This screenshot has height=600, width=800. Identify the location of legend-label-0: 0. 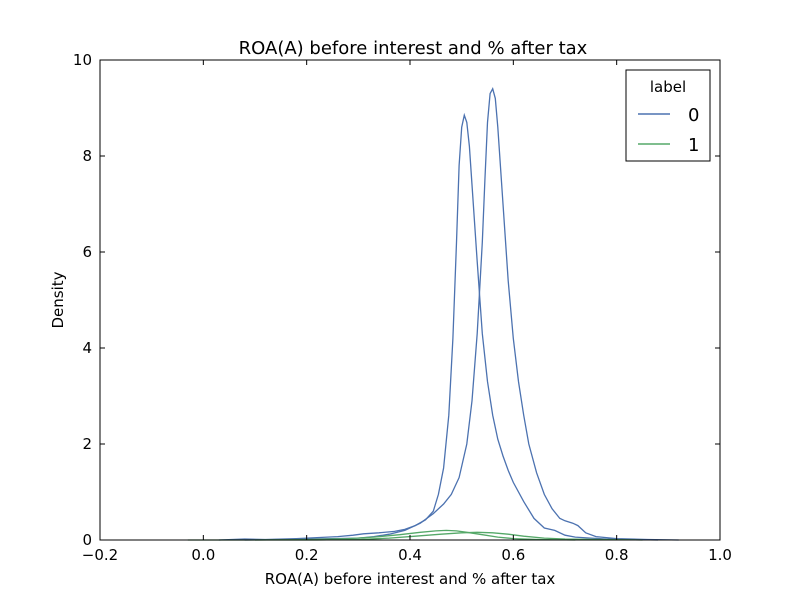
(693, 115).